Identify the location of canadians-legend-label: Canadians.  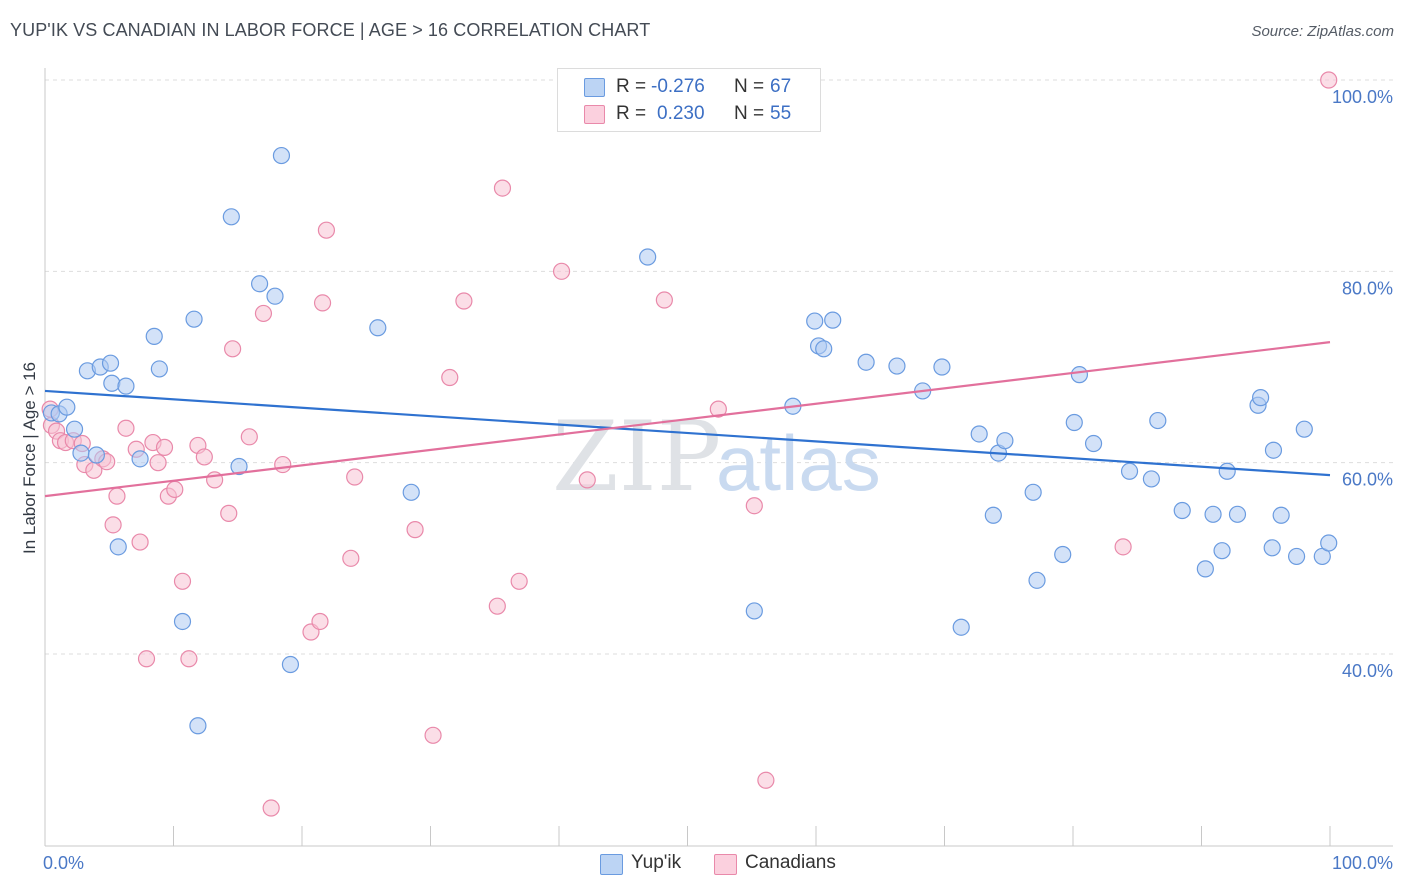
(790, 862).